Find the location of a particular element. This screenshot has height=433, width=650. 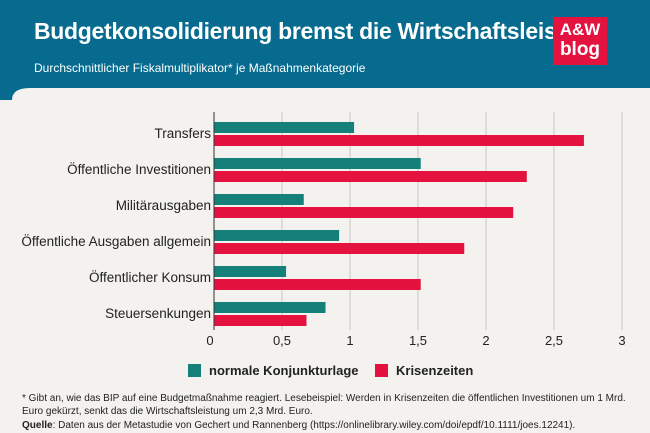

logo-line-blog: blog is located at coordinates (580, 49).